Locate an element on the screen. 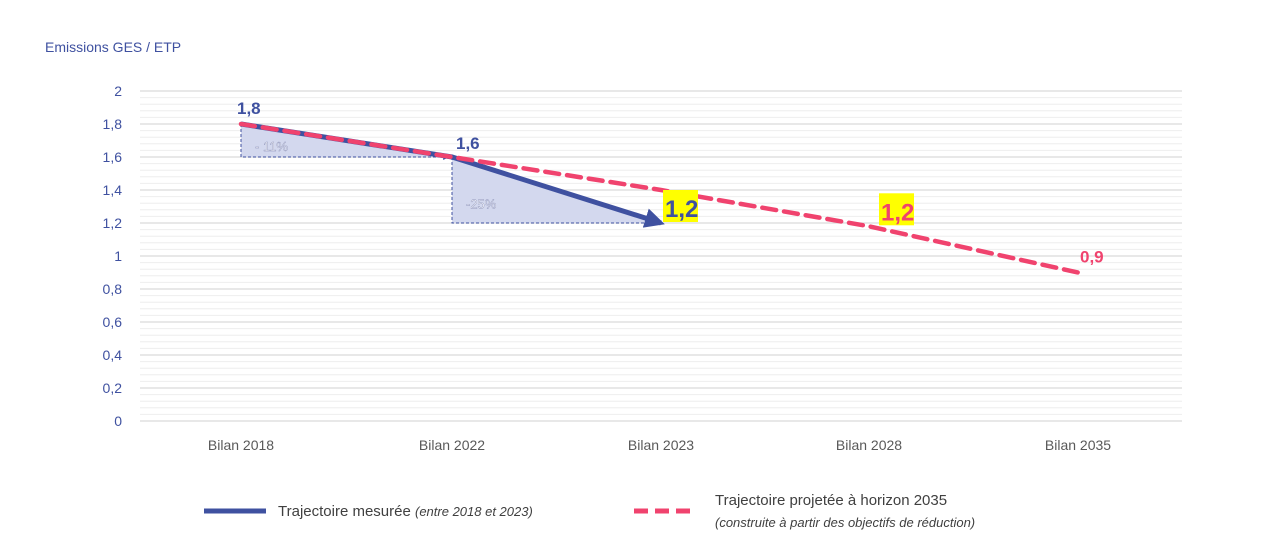 The width and height of the screenshot is (1284, 559). x-tick-label: Bilan 2018 is located at coordinates (241, 445).